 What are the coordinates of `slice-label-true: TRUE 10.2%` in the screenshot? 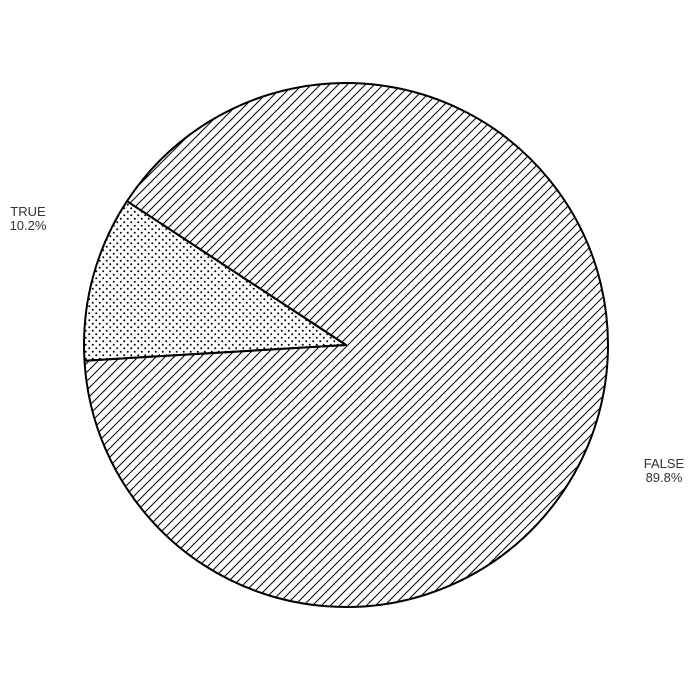 It's located at (28, 218).